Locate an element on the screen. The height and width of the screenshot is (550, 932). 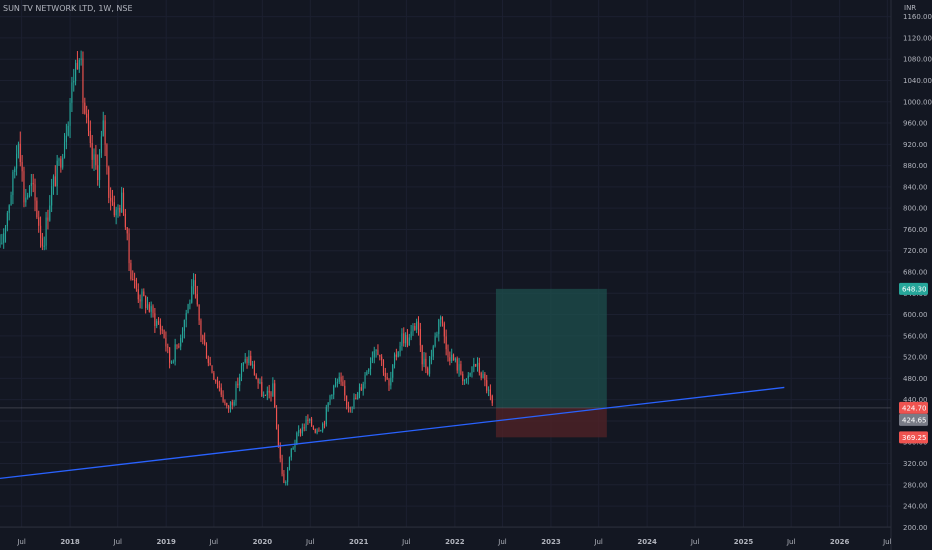
x-tick-label: 2024 is located at coordinates (647, 542).